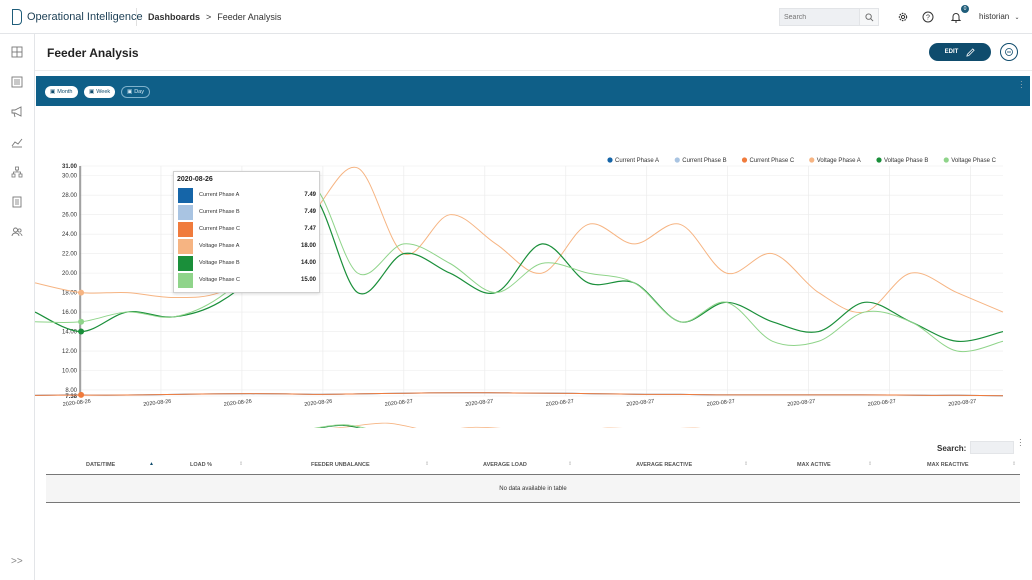 The height and width of the screenshot is (580, 1032). Describe the element at coordinates (17, 142) in the screenshot. I see `sidebar-item-trends` at that location.